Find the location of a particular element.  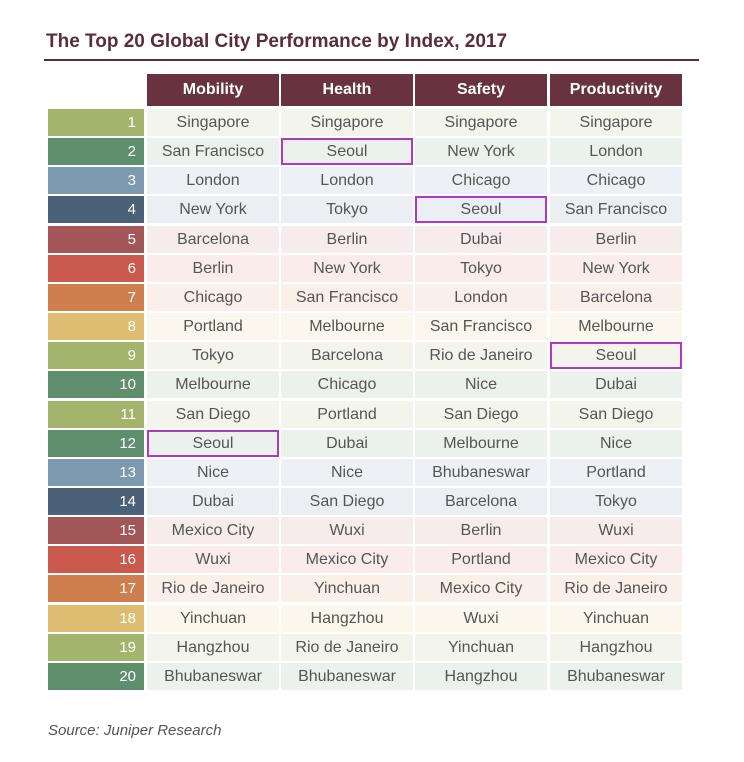

column-header-productivity: Productivity is located at coordinates (616, 90).